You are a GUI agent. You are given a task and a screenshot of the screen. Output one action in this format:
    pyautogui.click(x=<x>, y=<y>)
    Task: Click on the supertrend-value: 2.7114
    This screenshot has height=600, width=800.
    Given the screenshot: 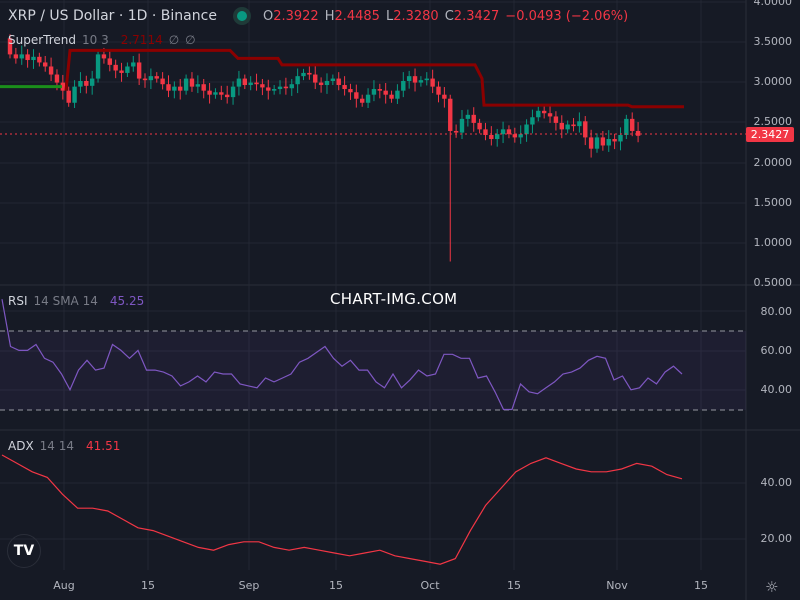 What is the action you would take?
    pyautogui.click(x=141, y=40)
    